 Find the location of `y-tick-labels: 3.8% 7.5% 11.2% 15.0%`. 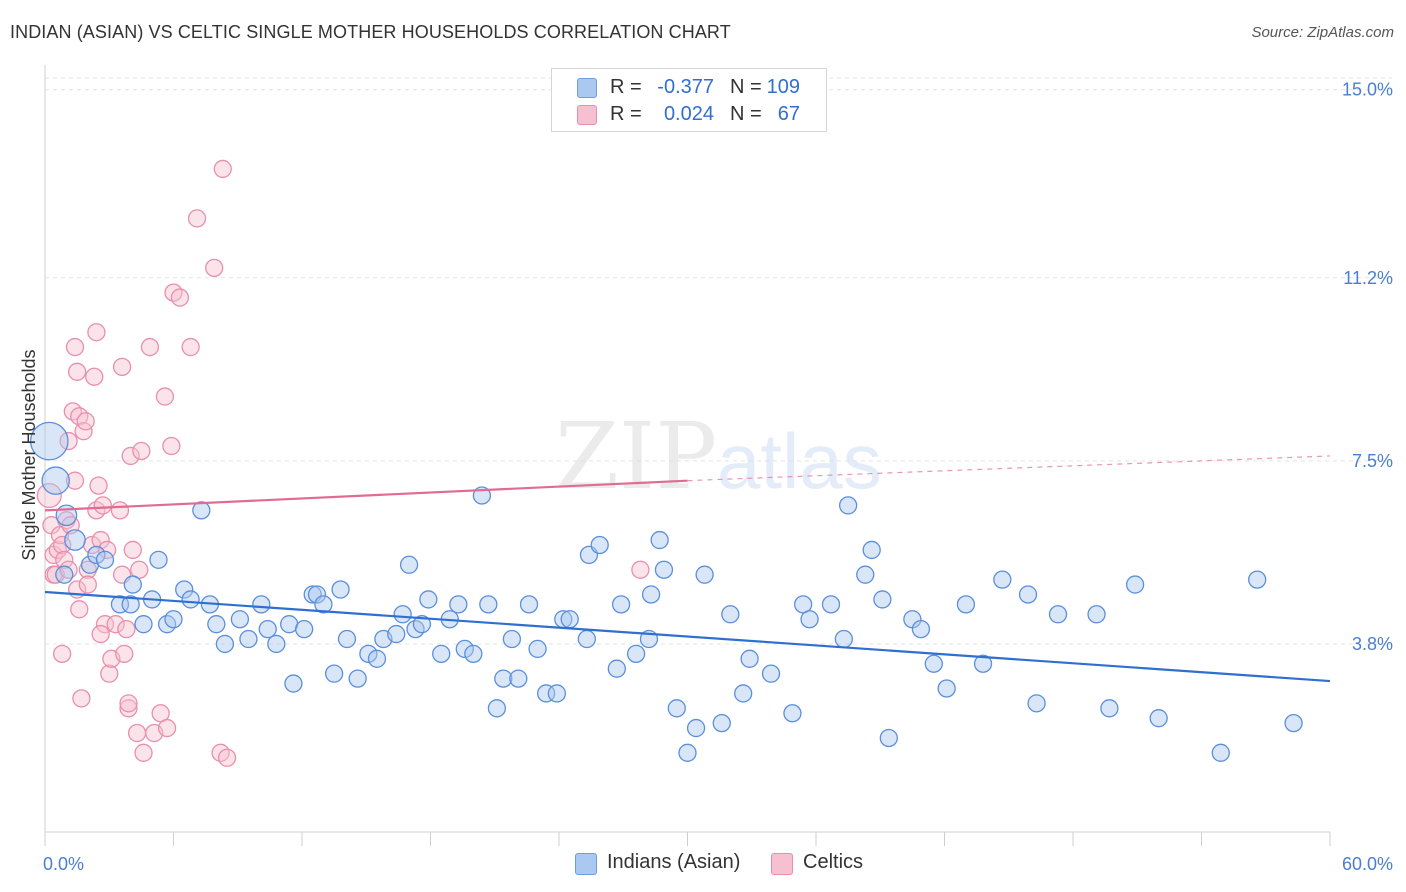

y-tick-labels: 3.8% 7.5% 11.2% 15.0% is located at coordinates (1367, 367).